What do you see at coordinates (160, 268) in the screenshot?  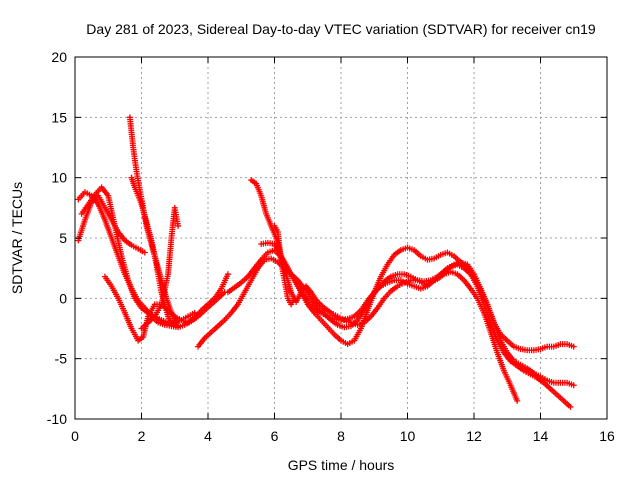 I see `series-track-g` at bounding box center [160, 268].